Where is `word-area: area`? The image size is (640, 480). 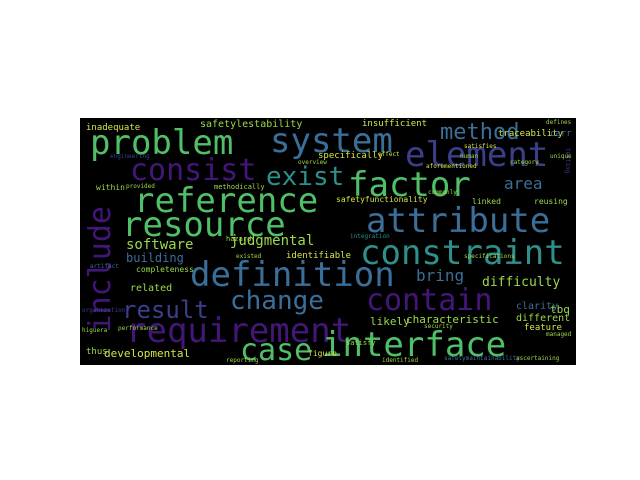
word-area: area is located at coordinates (523, 183).